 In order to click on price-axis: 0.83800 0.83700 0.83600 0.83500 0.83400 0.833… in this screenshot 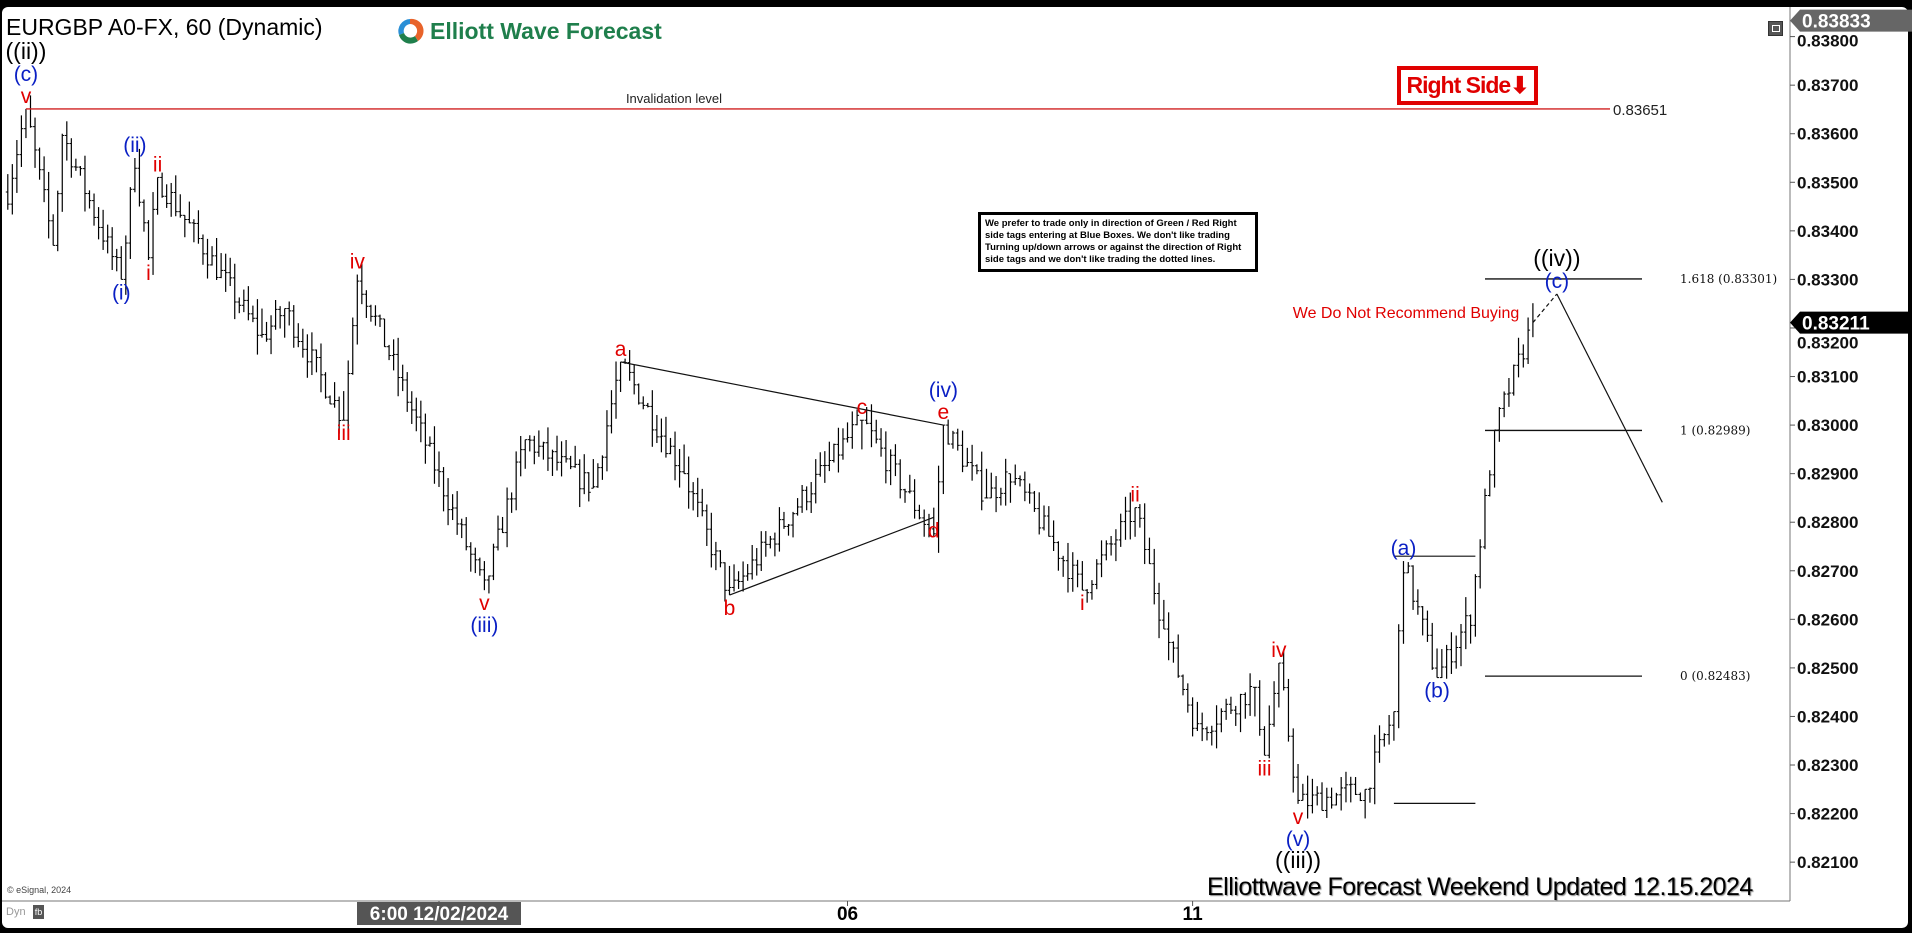, I will do `click(1851, 441)`.